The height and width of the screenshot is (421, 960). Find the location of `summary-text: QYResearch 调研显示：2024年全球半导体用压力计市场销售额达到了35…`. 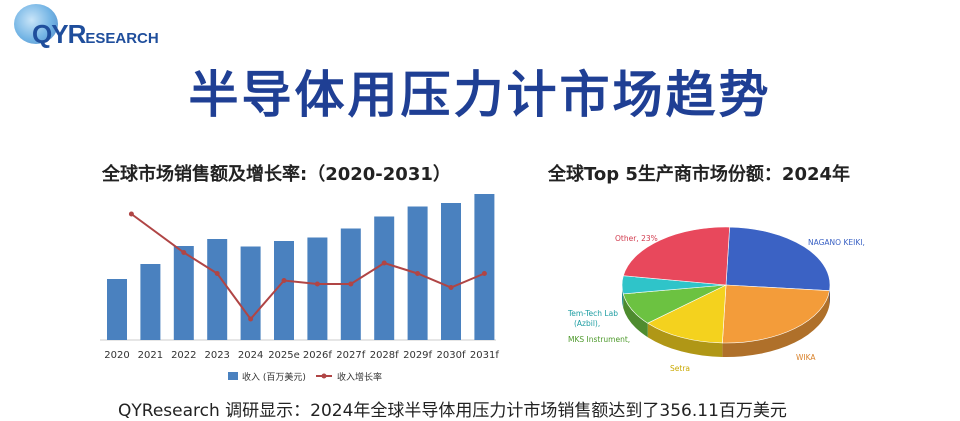

summary-text: QYResearch 调研显示：2024年全球半导体用压力计市场销售额达到了35… is located at coordinates (452, 408).